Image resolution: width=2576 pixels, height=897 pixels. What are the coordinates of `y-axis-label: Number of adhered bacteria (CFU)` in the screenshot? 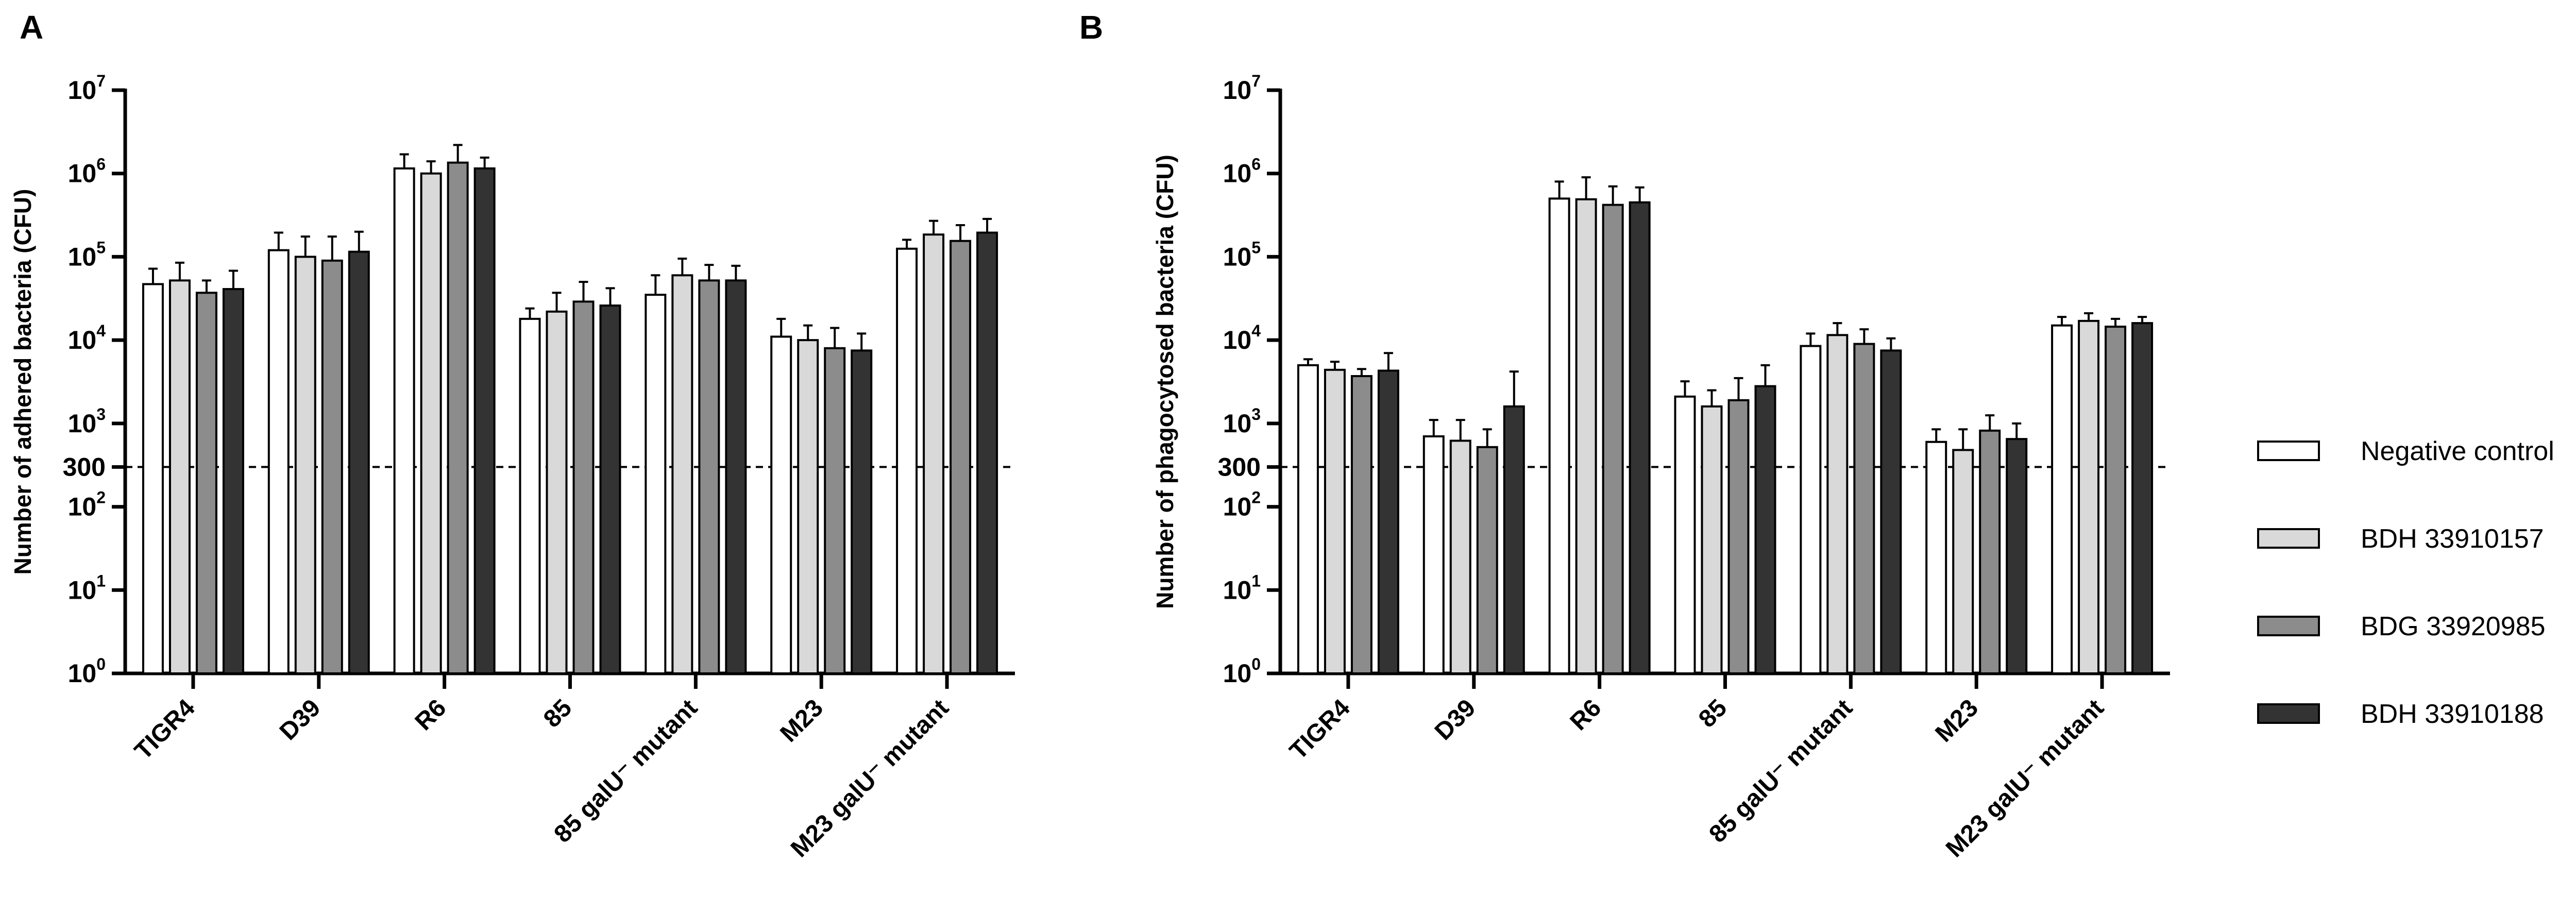 It's located at (22, 382).